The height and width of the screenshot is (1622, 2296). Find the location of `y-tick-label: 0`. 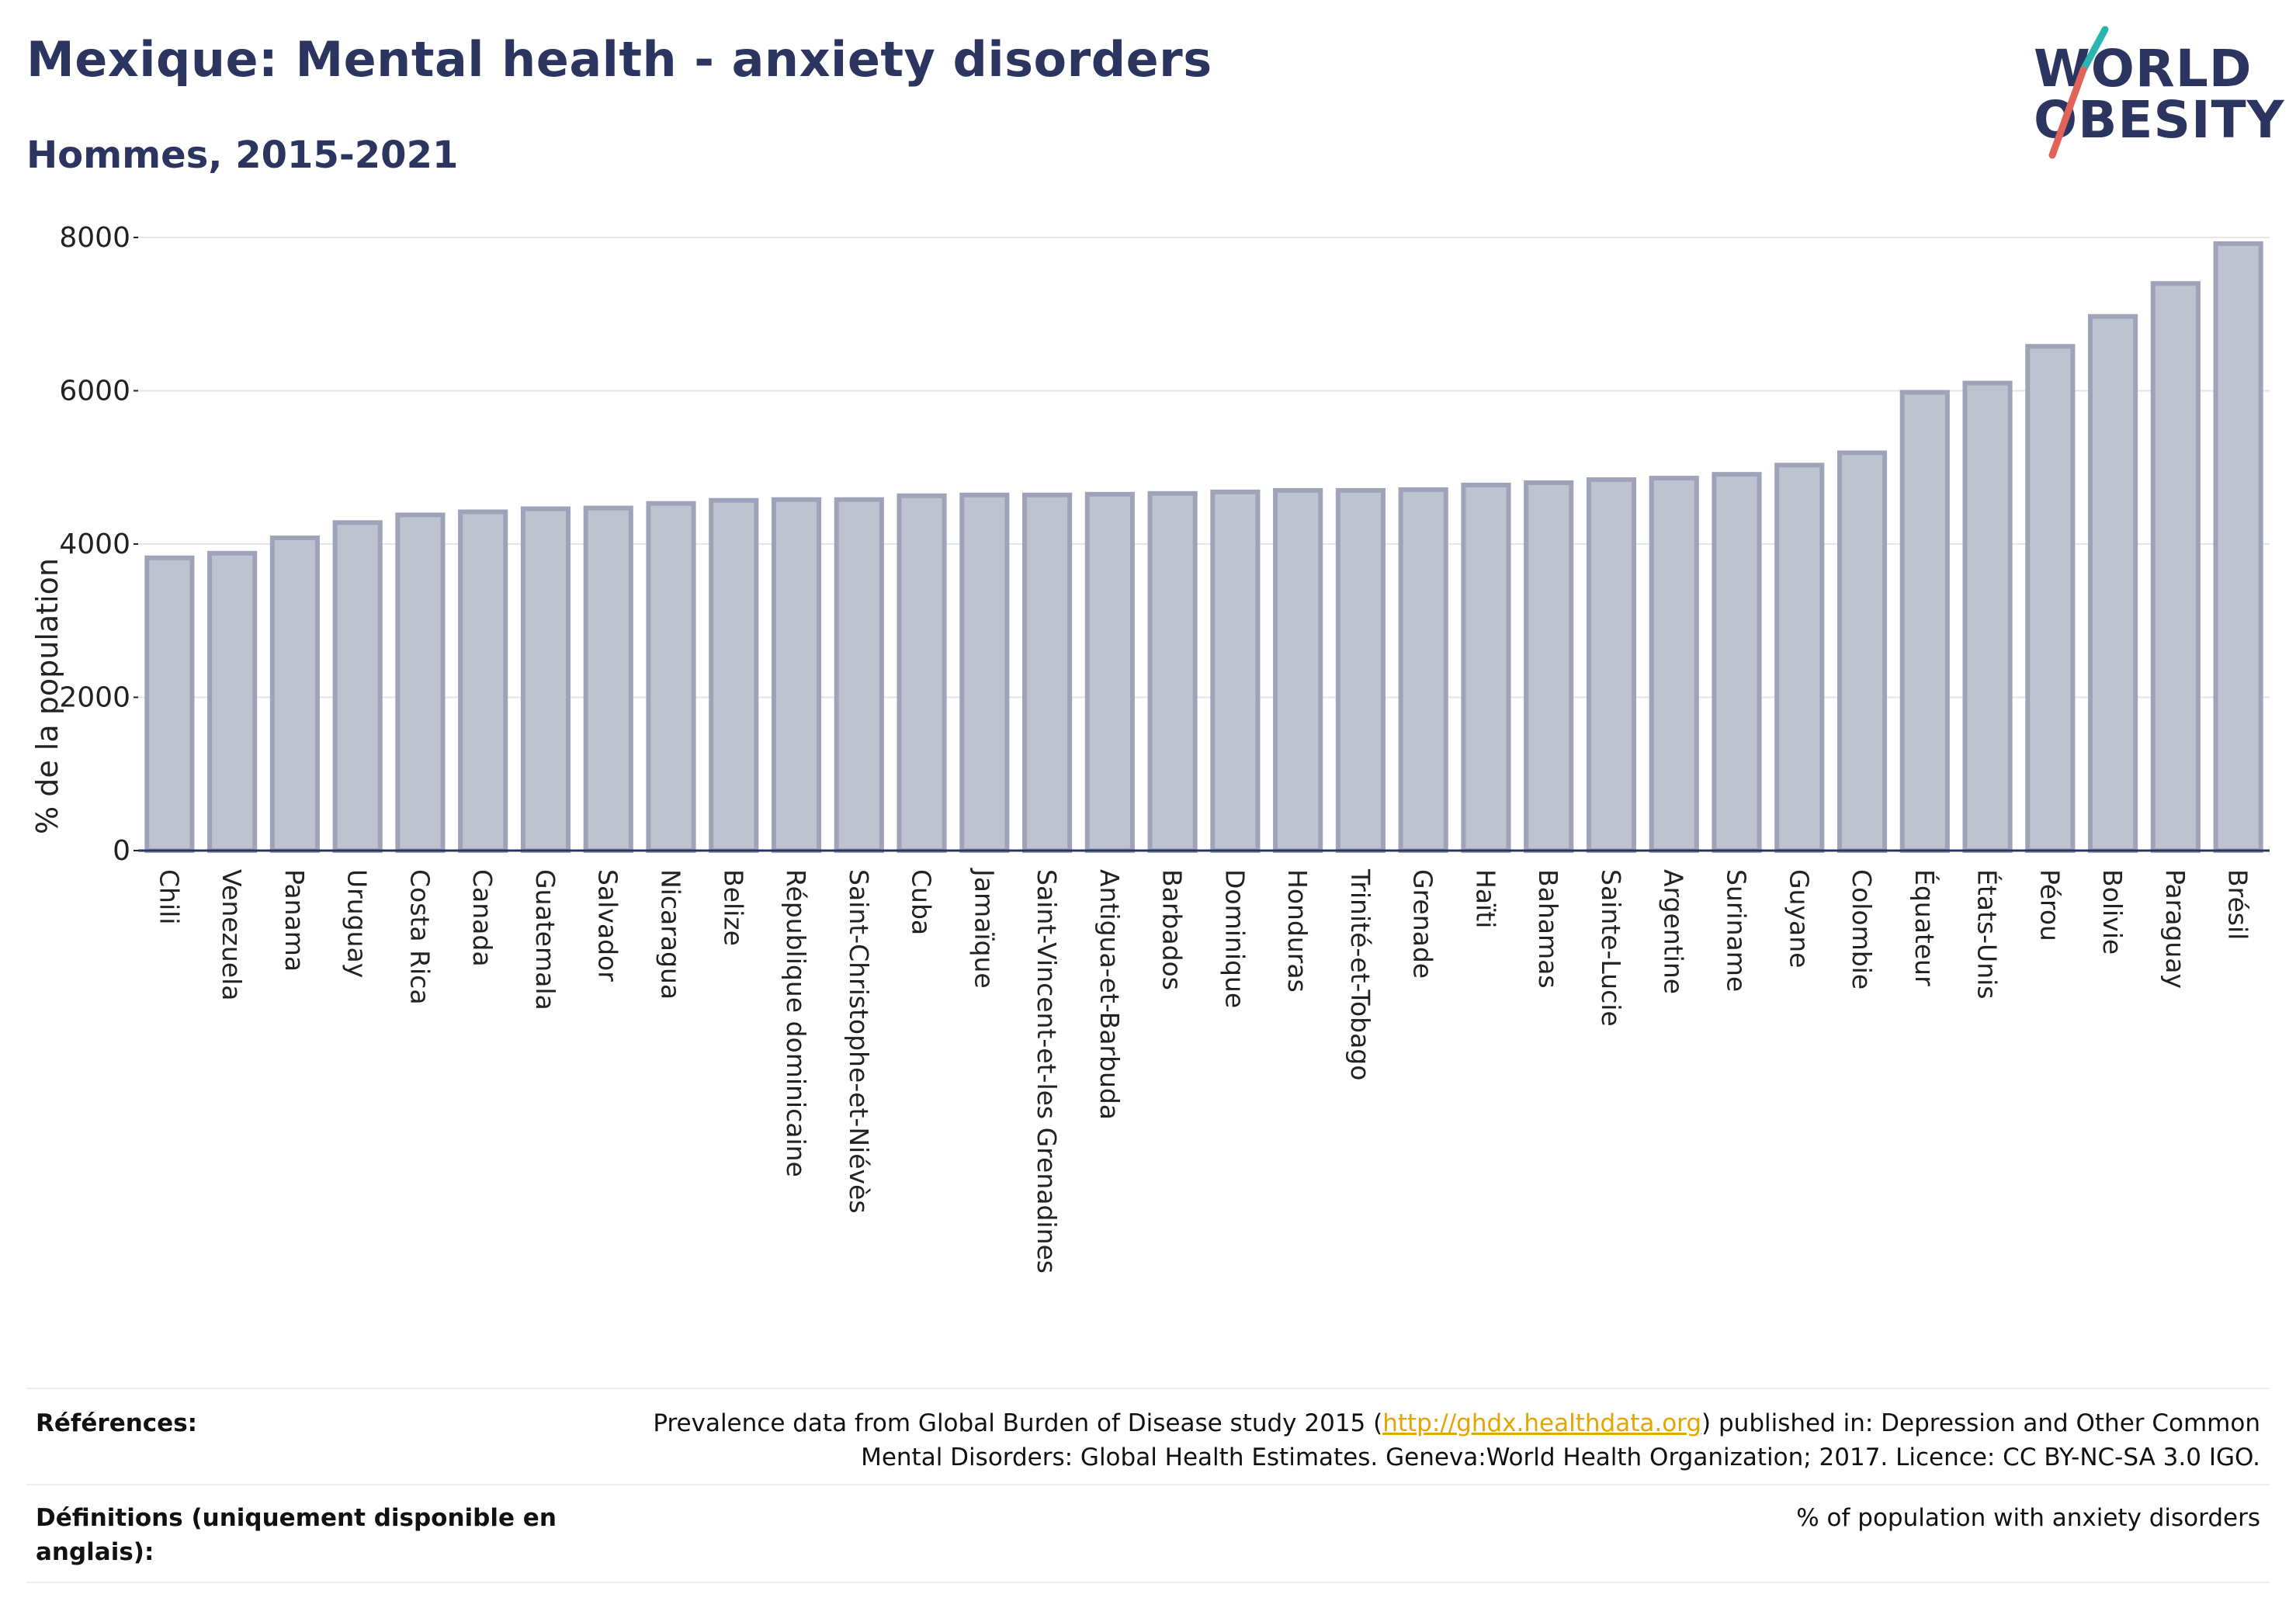

y-tick-label: 0 is located at coordinates (121, 851).